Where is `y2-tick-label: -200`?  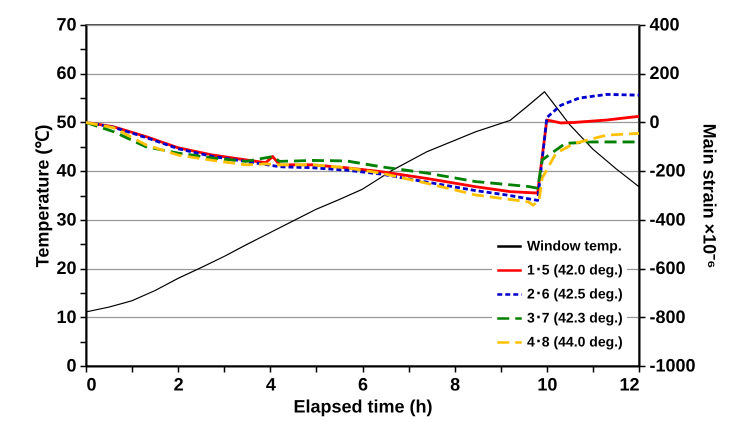 y2-tick-label: -200 is located at coordinates (668, 170).